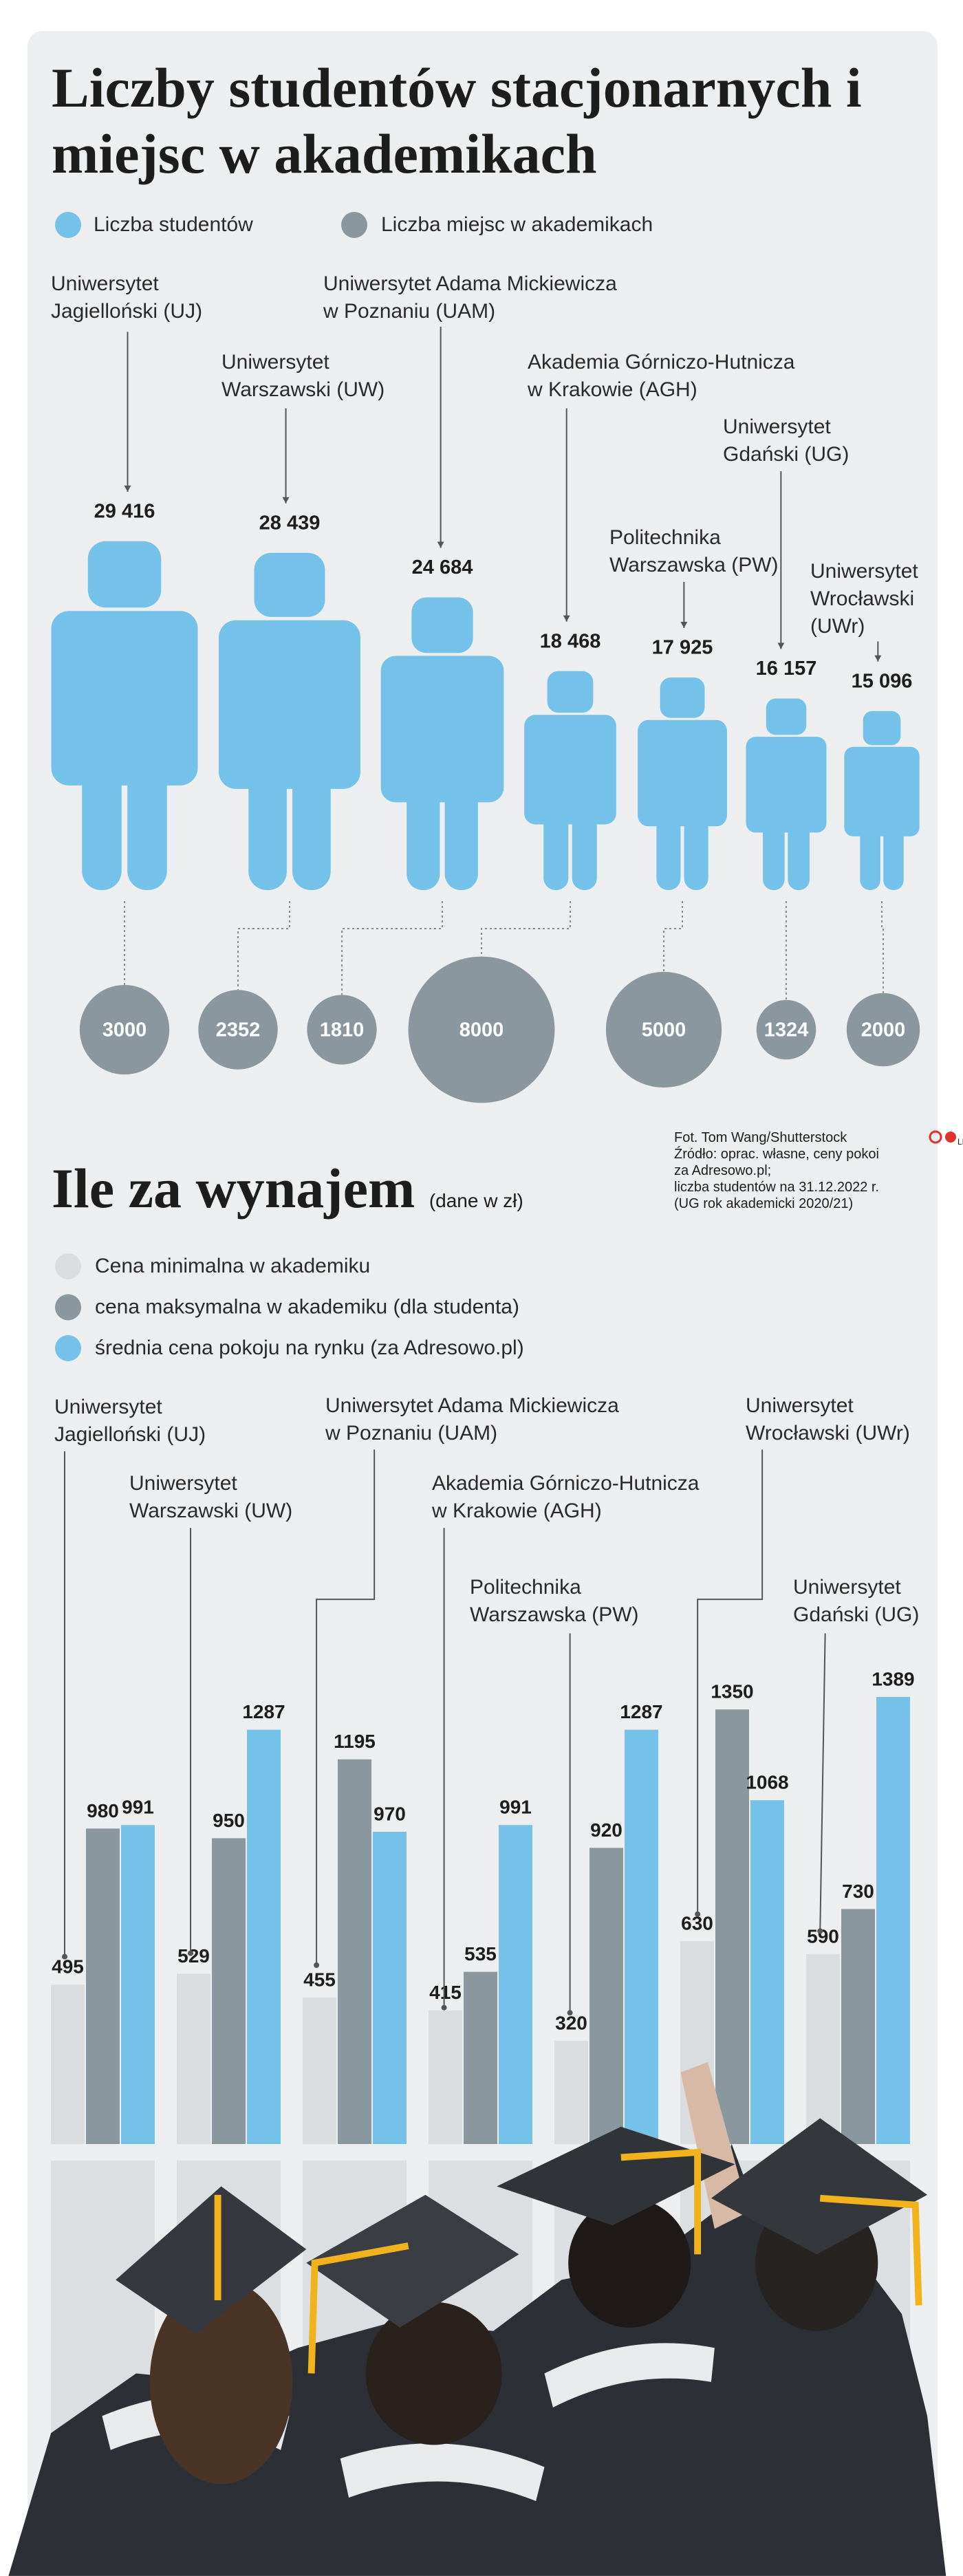 This screenshot has height=2576, width=963. What do you see at coordinates (951, 1137) in the screenshot?
I see `logo-icon` at bounding box center [951, 1137].